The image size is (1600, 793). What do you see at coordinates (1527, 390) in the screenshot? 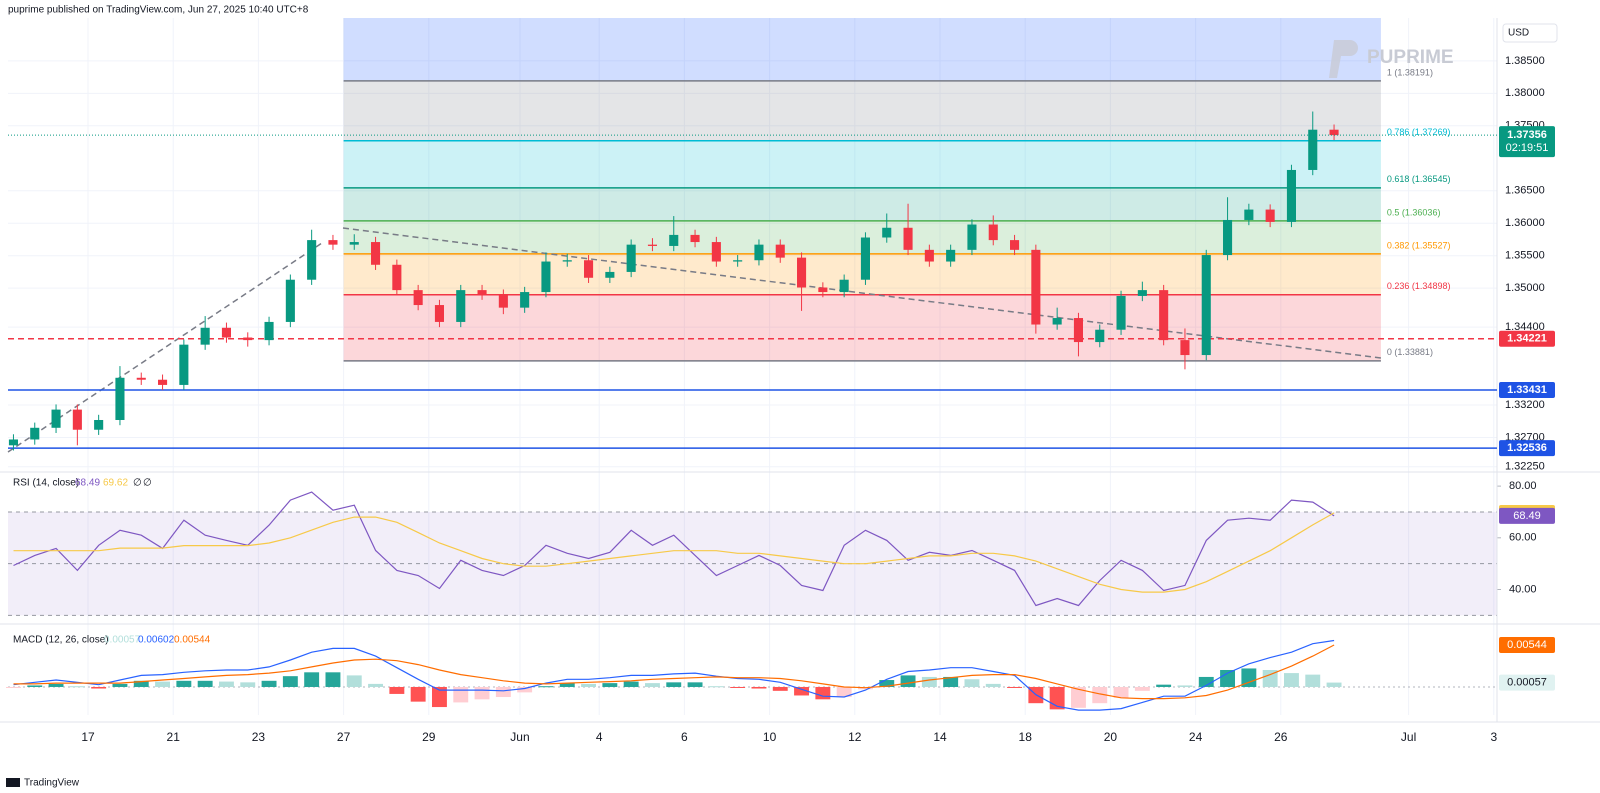
I see `price-level-label: 1.33431` at bounding box center [1527, 390].